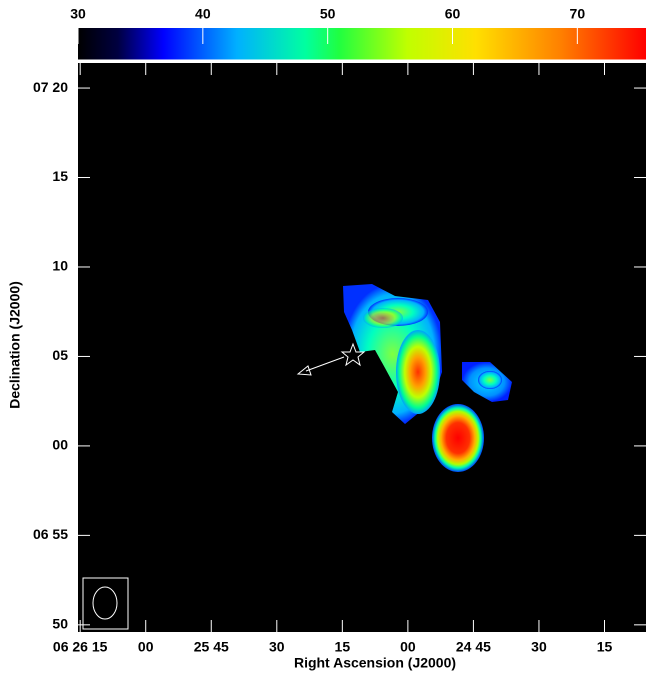 The height and width of the screenshot is (675, 647). I want to click on arrow, so click(325, 364).